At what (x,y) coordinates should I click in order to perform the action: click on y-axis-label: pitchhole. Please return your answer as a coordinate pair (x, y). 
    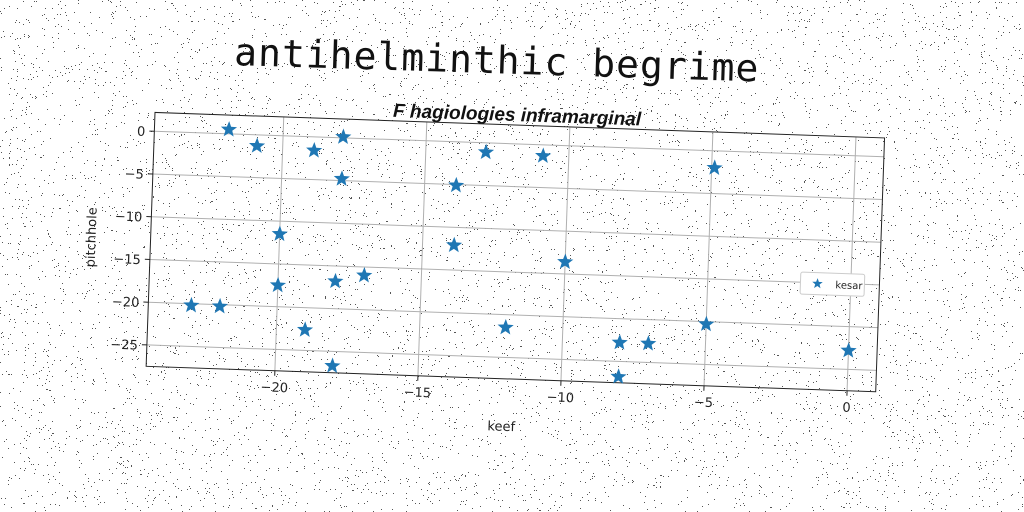
    Looking at the image, I should click on (92, 237).